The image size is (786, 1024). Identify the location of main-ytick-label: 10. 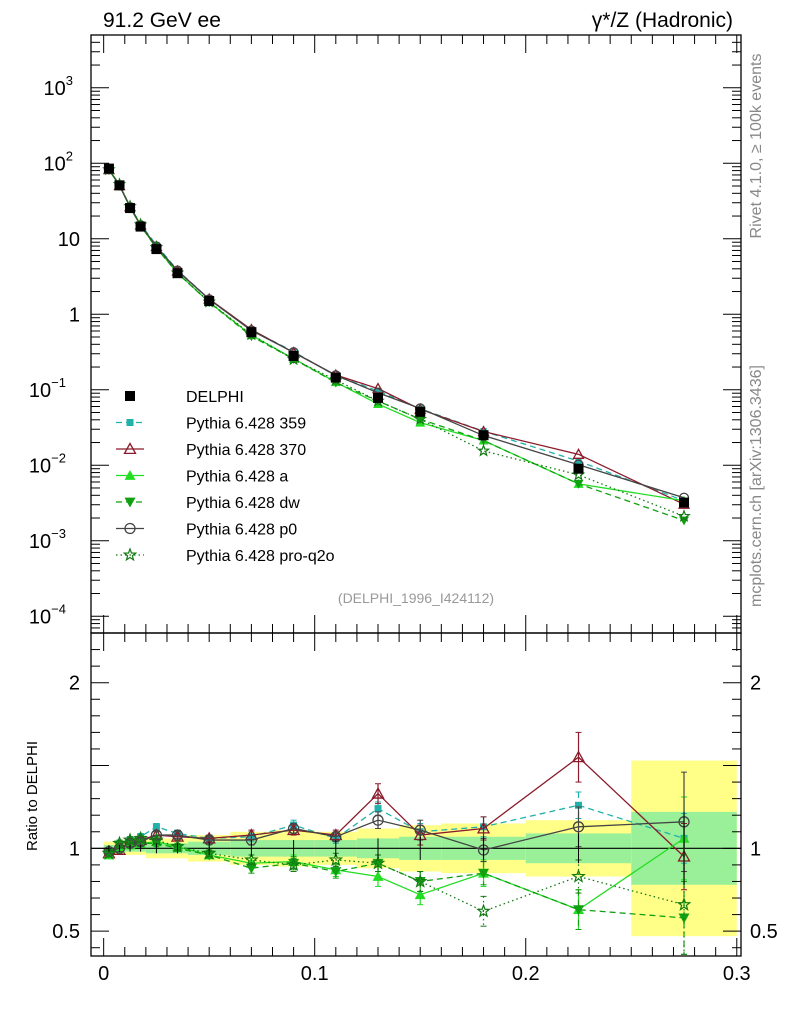
(69, 240).